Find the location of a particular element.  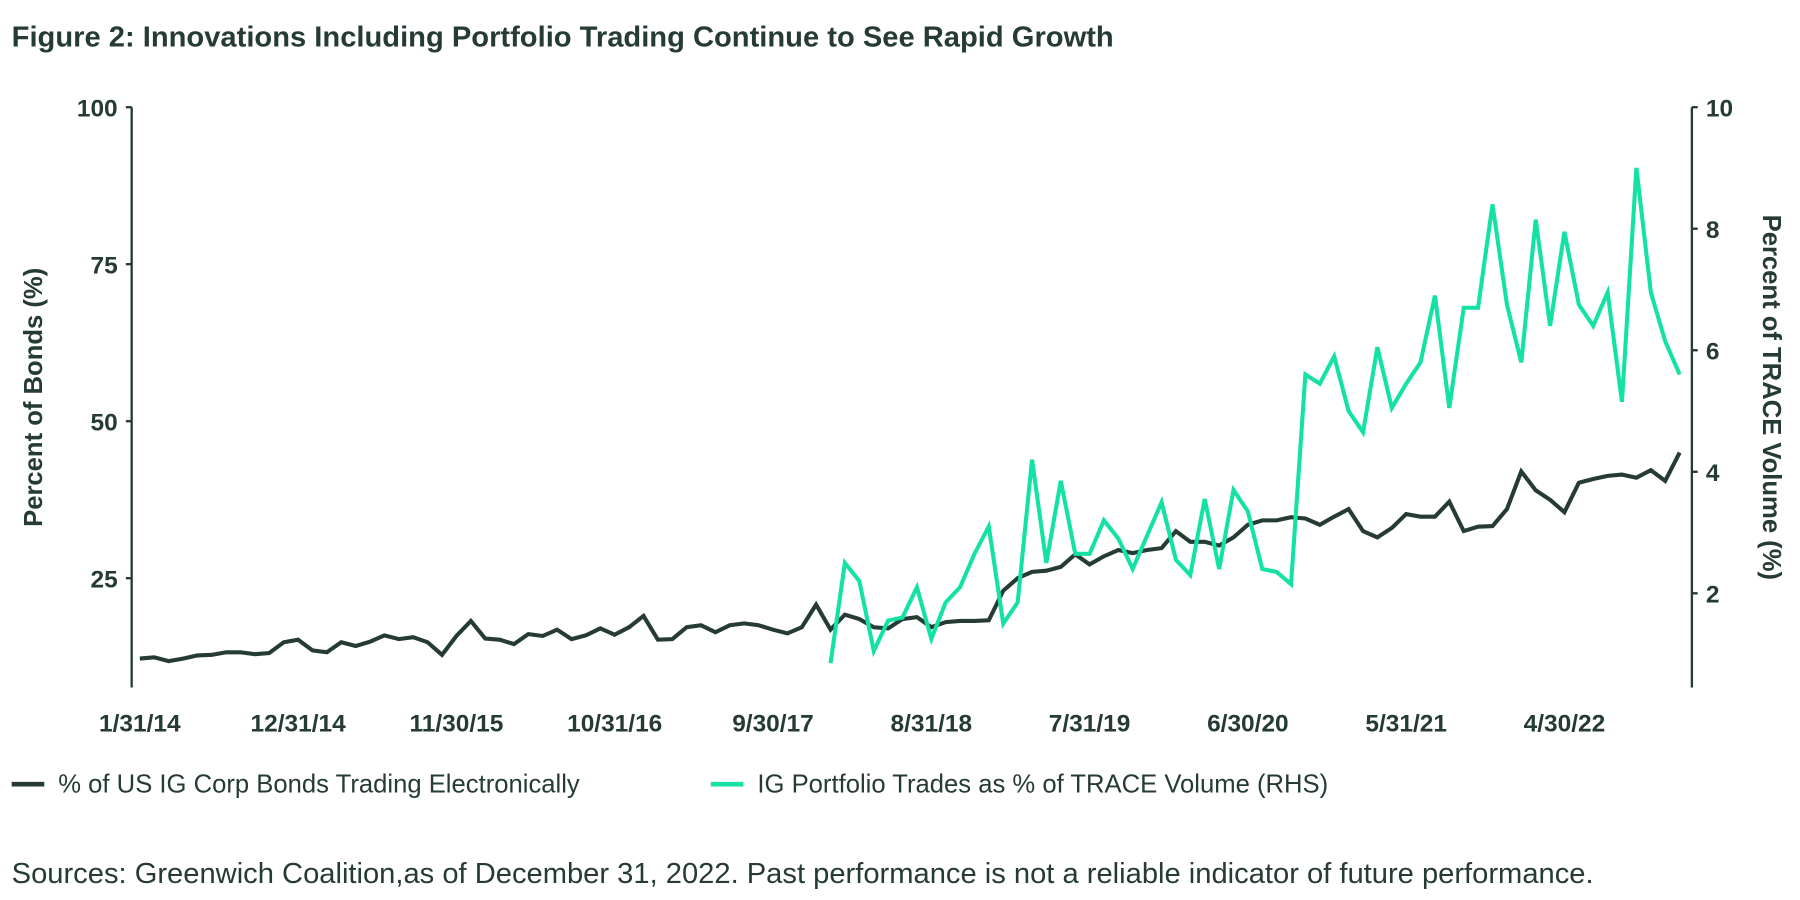

x-tick-label: 11/30/15 is located at coordinates (456, 724).